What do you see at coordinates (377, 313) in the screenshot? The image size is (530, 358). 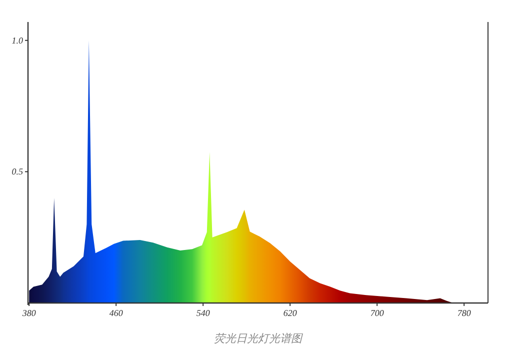 I see `x-tick-label: 700` at bounding box center [377, 313].